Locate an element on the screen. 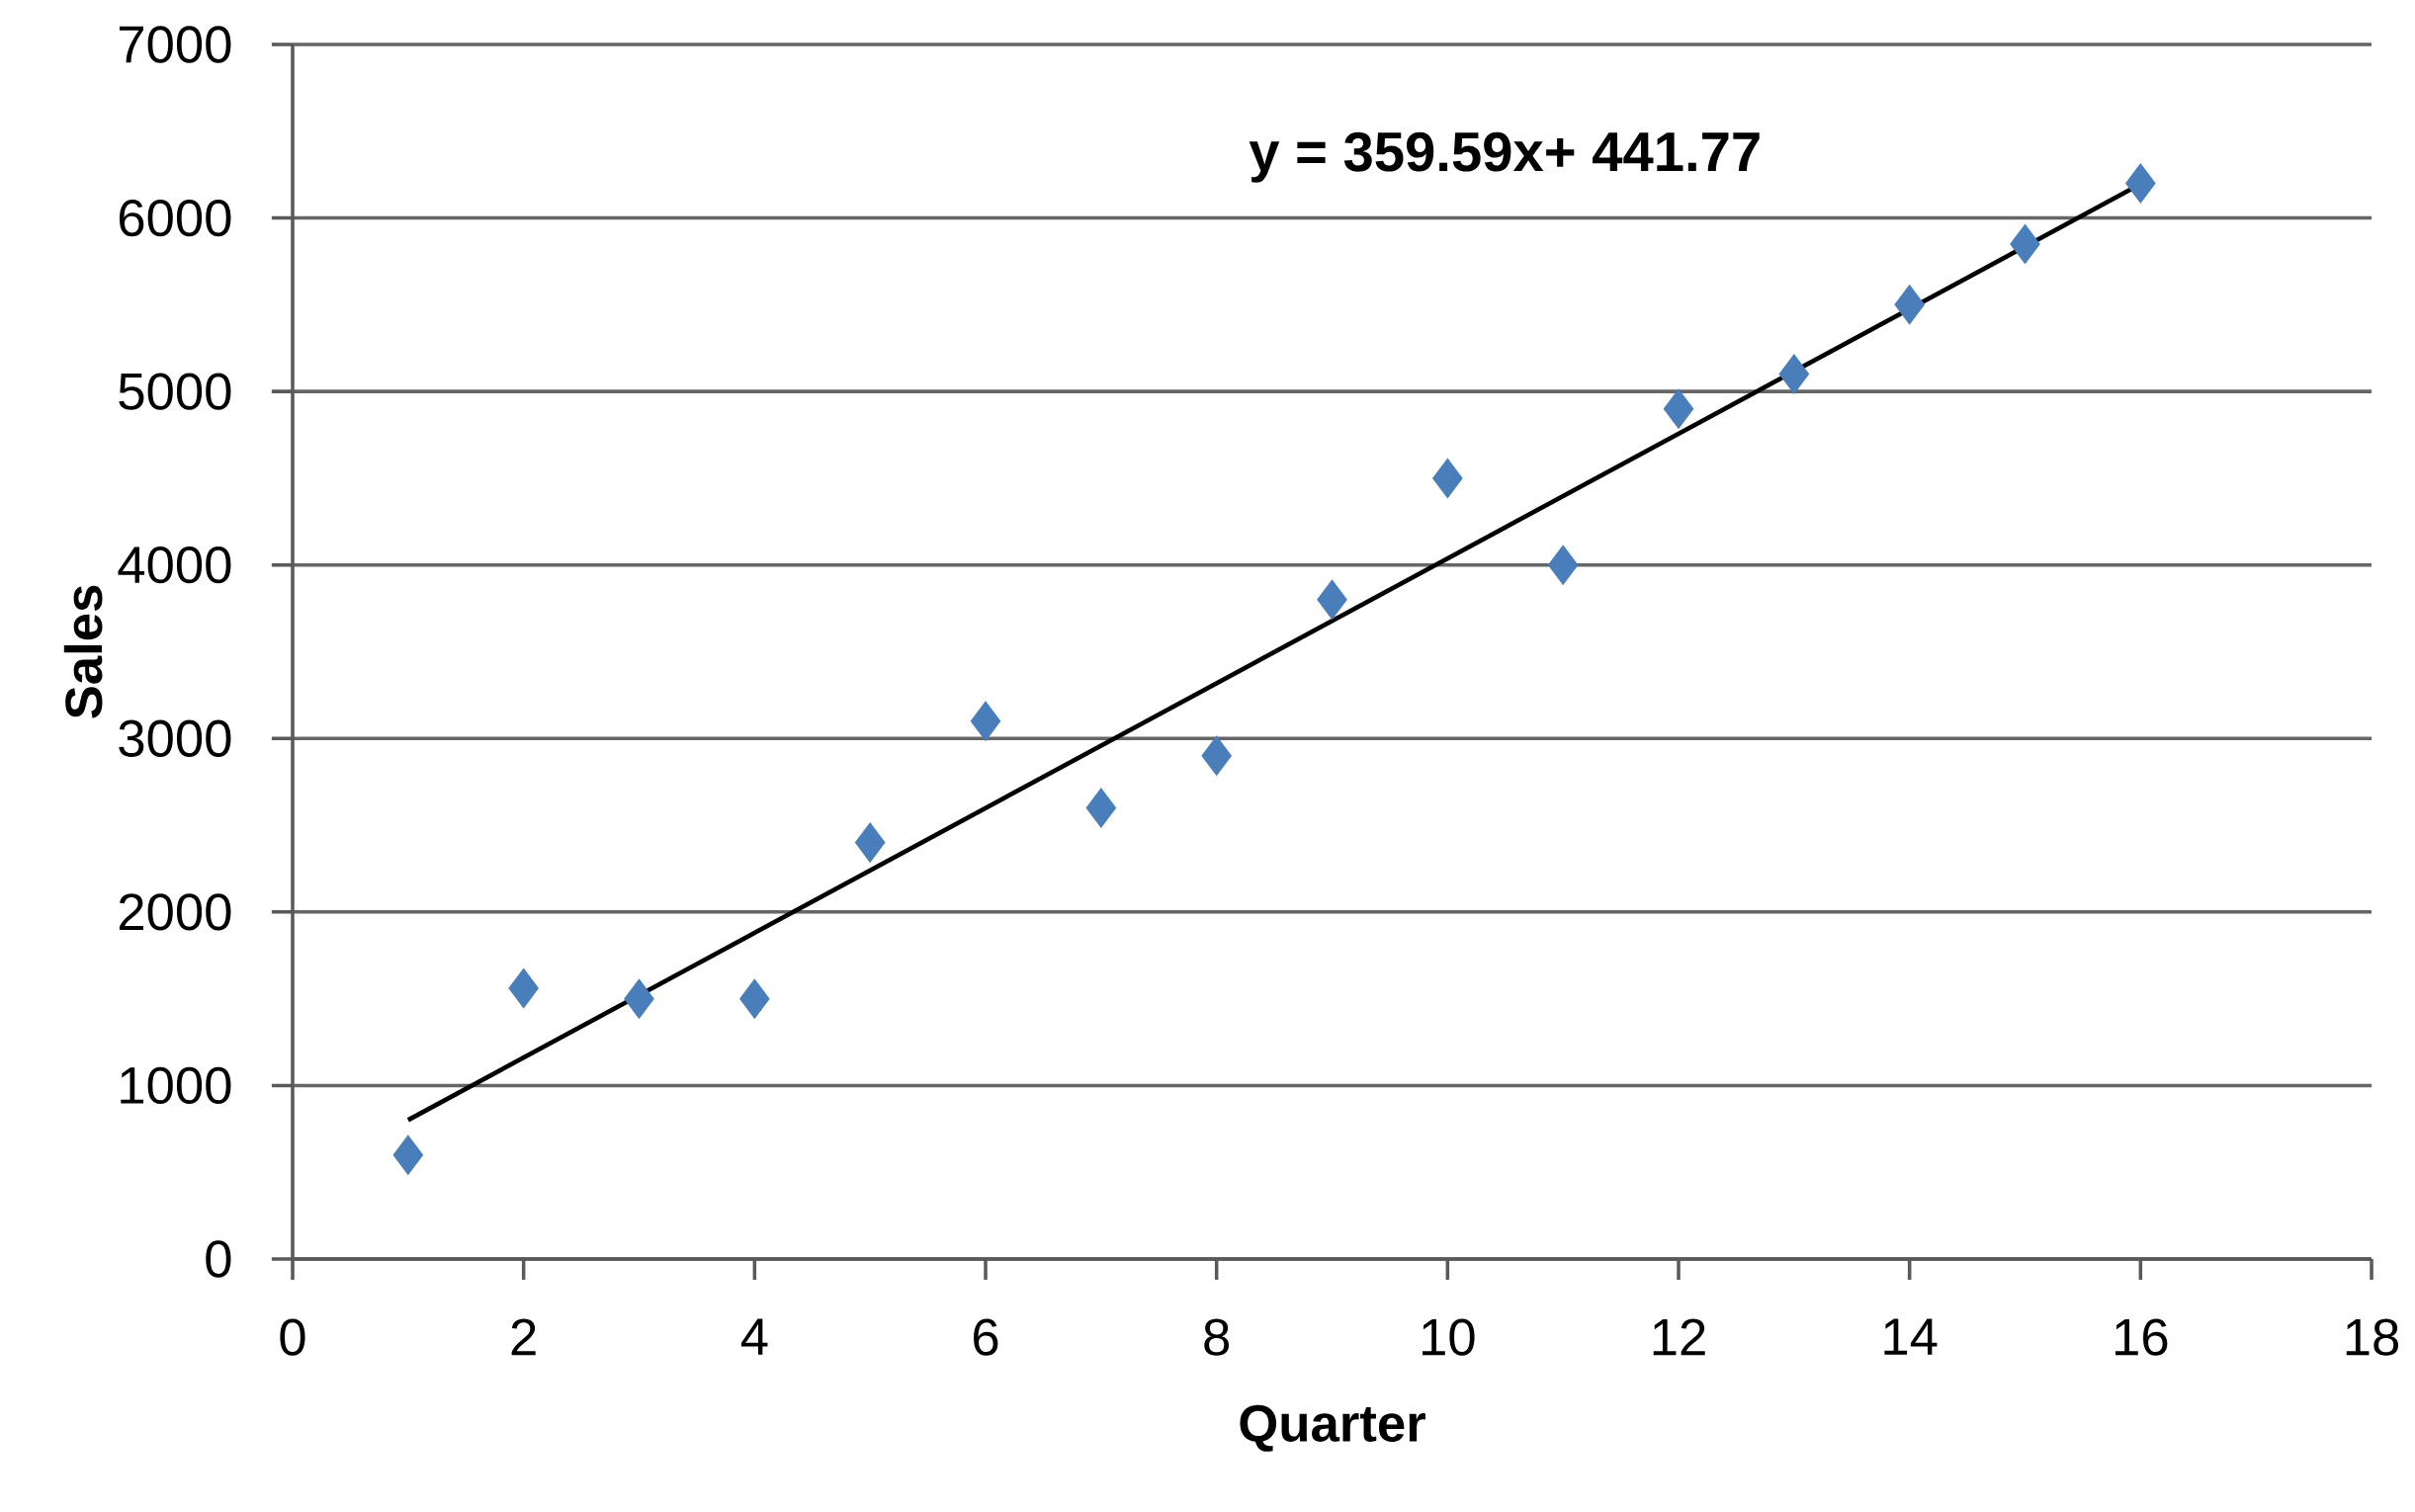 The width and height of the screenshot is (2415, 1512). x-tick-label: 0 is located at coordinates (292, 1337).